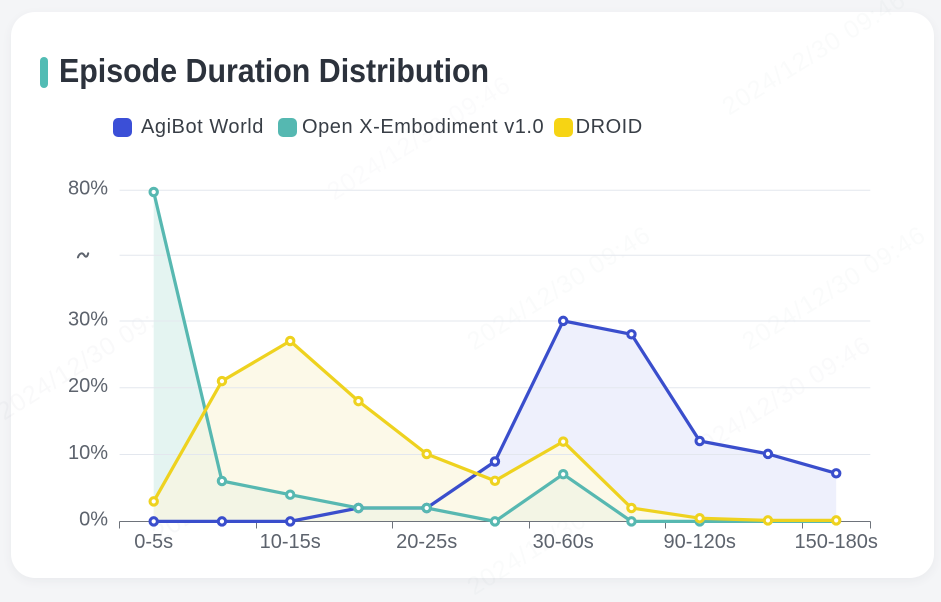  What do you see at coordinates (835, 542) in the screenshot?
I see `svg-text: 150-180s` at bounding box center [835, 542].